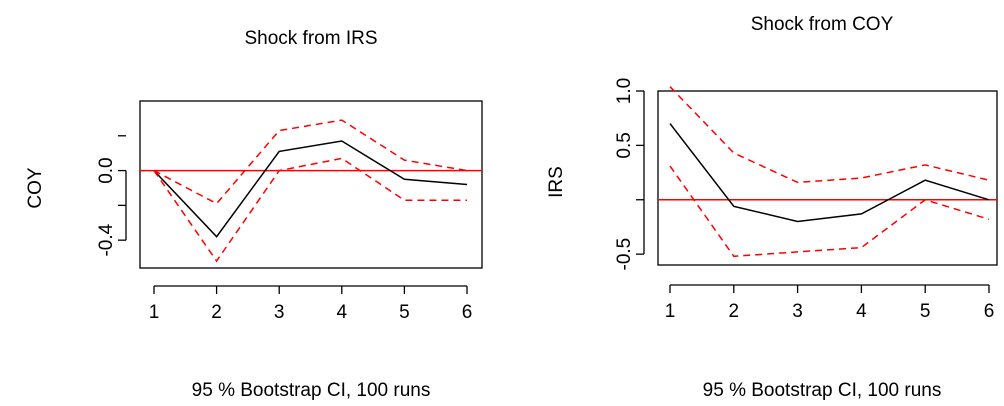  What do you see at coordinates (310, 38) in the screenshot?
I see `panel-title: Shock from IRS` at bounding box center [310, 38].